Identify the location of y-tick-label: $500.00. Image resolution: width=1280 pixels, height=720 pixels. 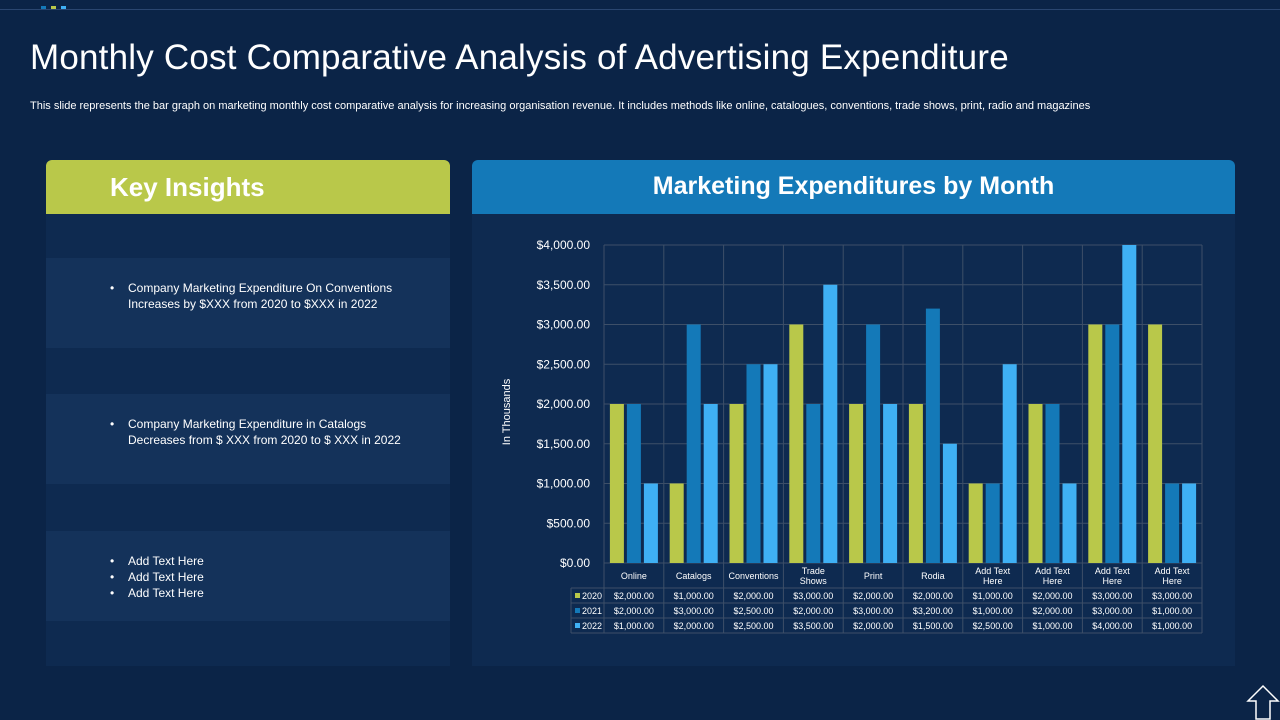
(569, 523).